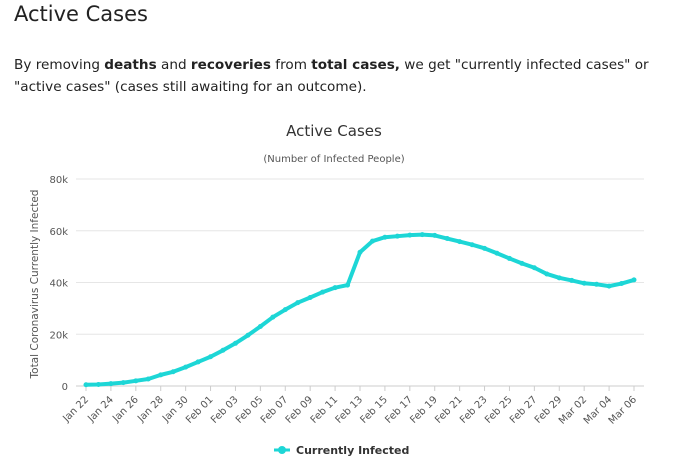 The height and width of the screenshot is (467, 680). Describe the element at coordinates (75, 409) in the screenshot. I see `x-tick-label: Jan 22` at that location.